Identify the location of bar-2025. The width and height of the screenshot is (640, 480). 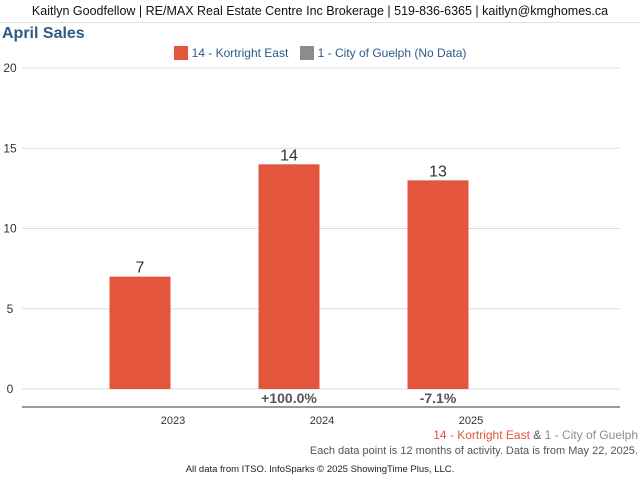
(438, 284).